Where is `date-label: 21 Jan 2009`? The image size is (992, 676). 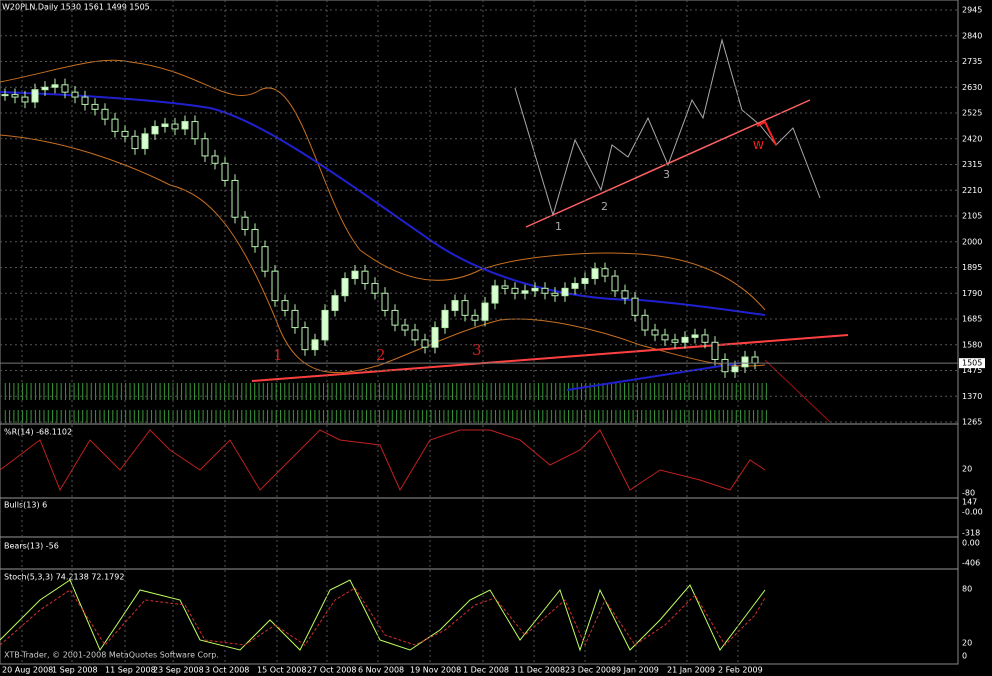
date-label: 21 Jan 2009 is located at coordinates (691, 670).